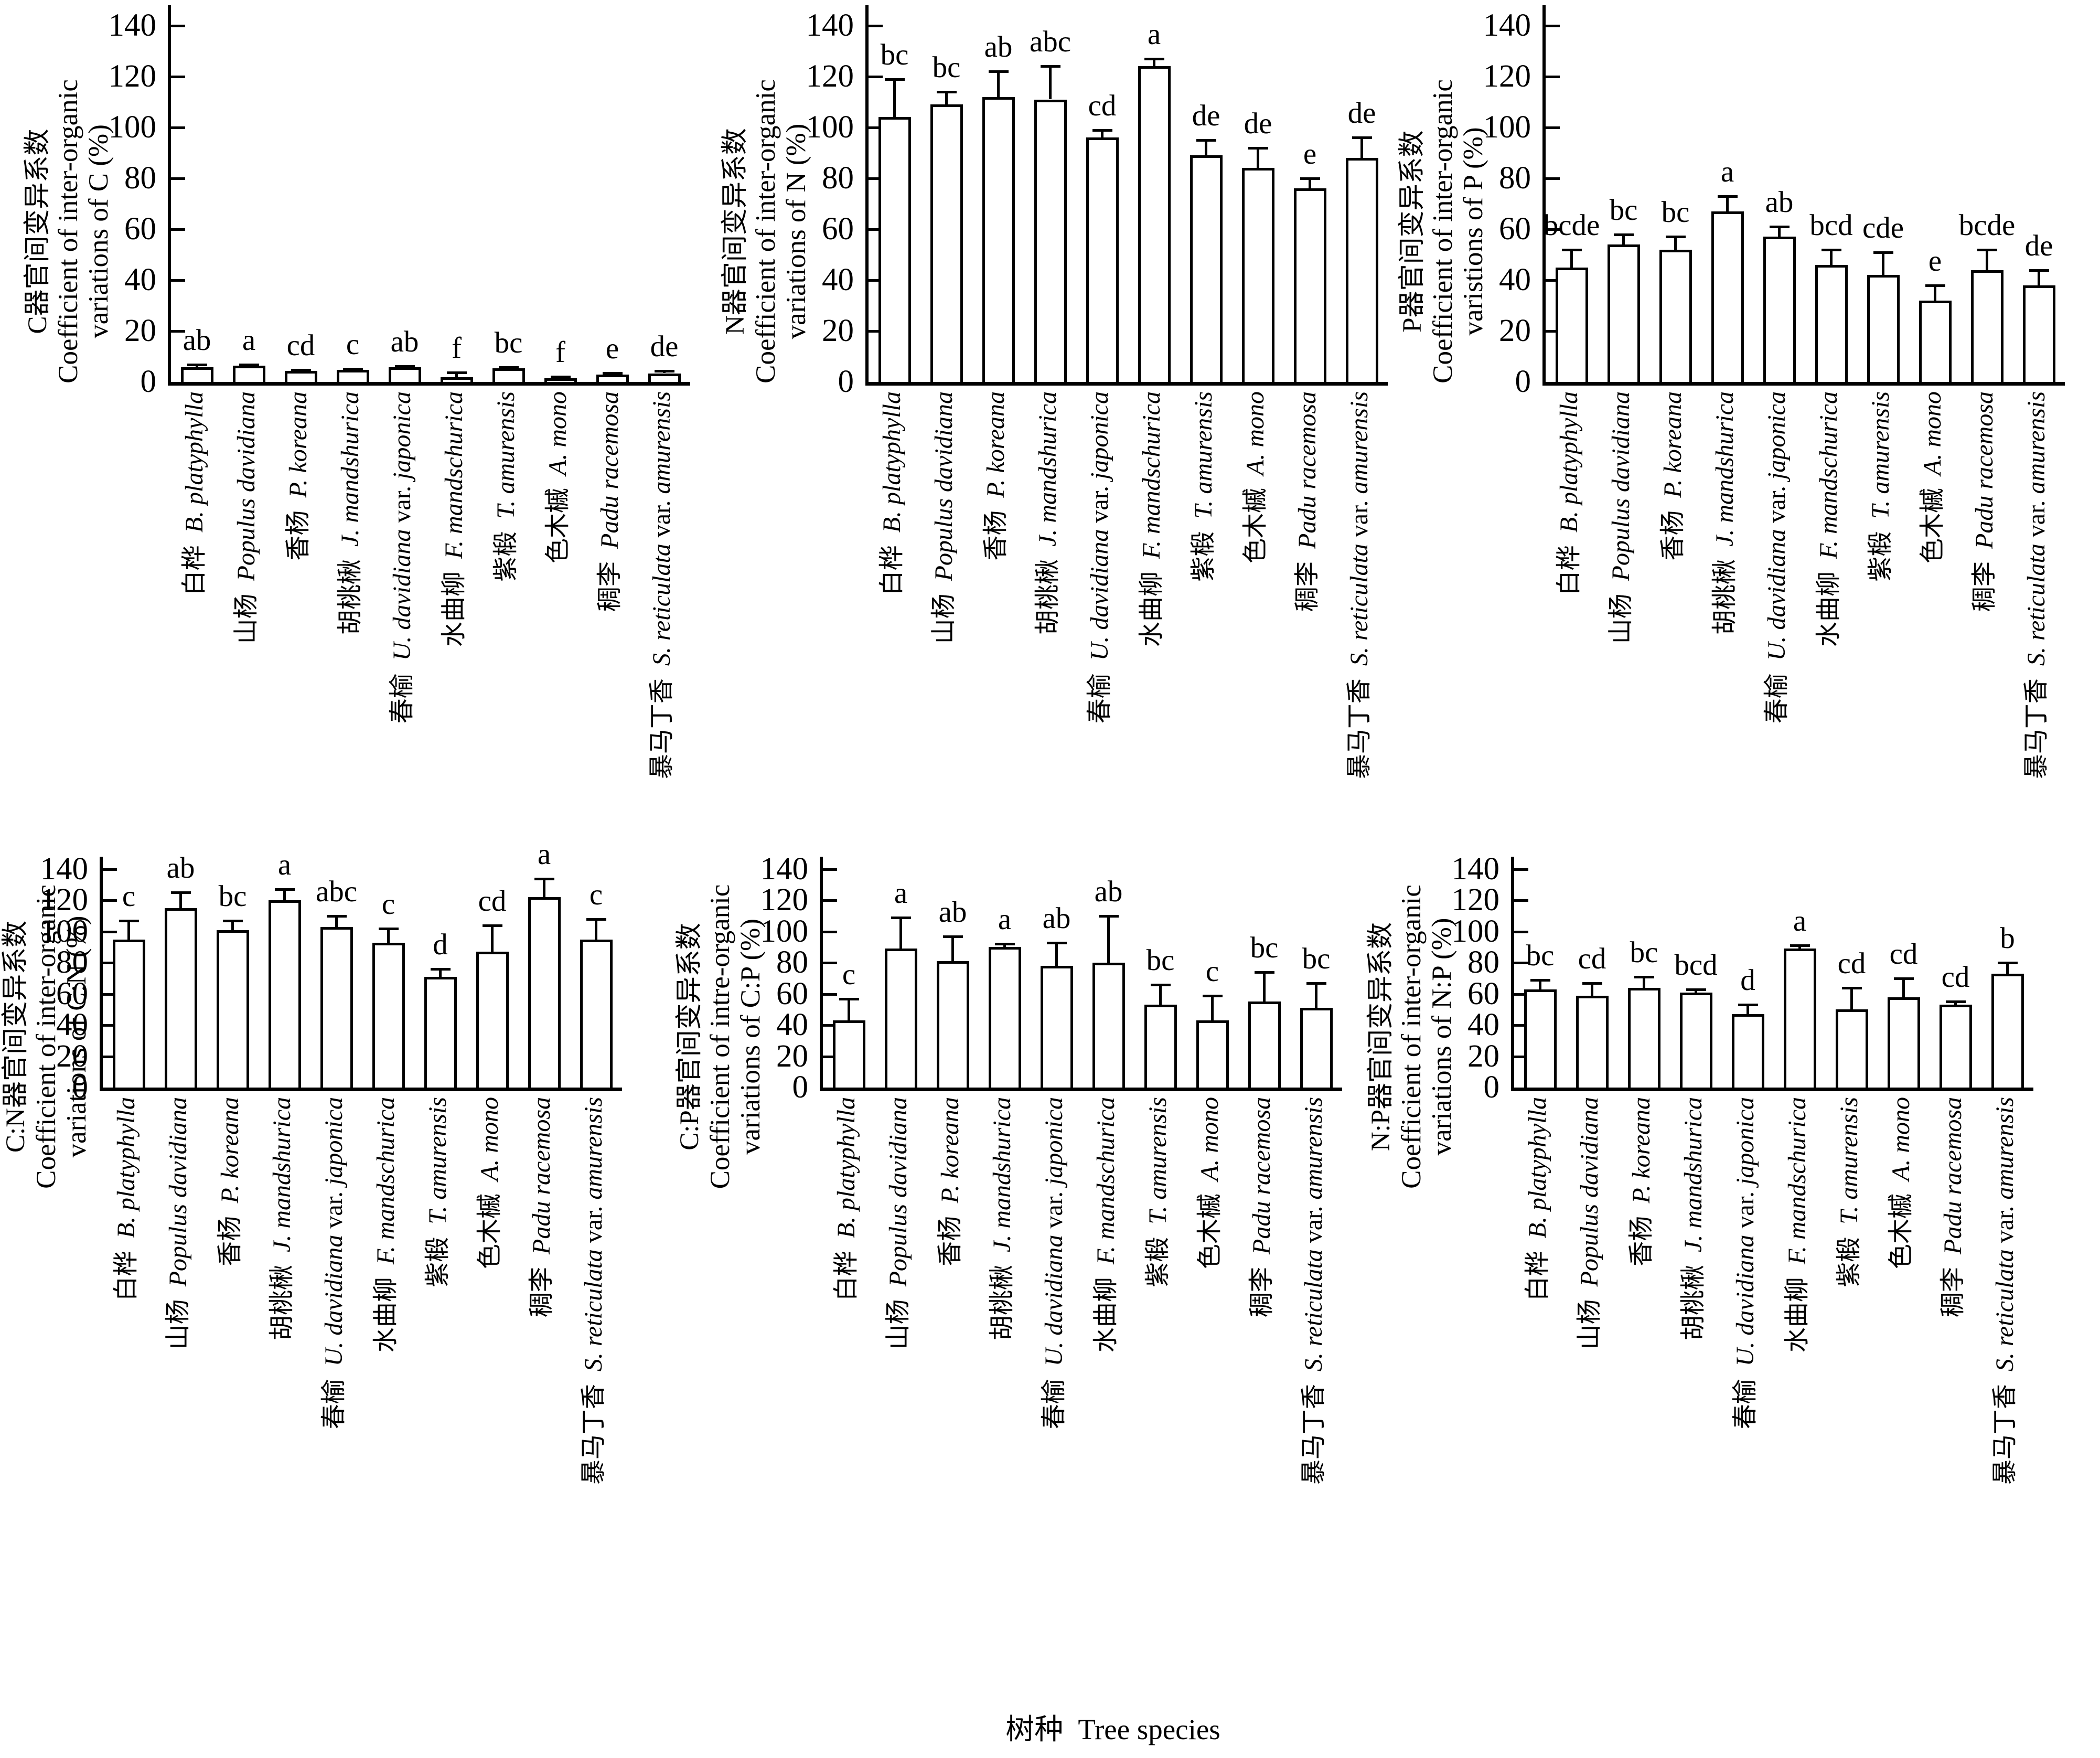 This screenshot has height=1758, width=2100. Describe the element at coordinates (2008, 939) in the screenshot. I see `sig-letter: b` at that location.